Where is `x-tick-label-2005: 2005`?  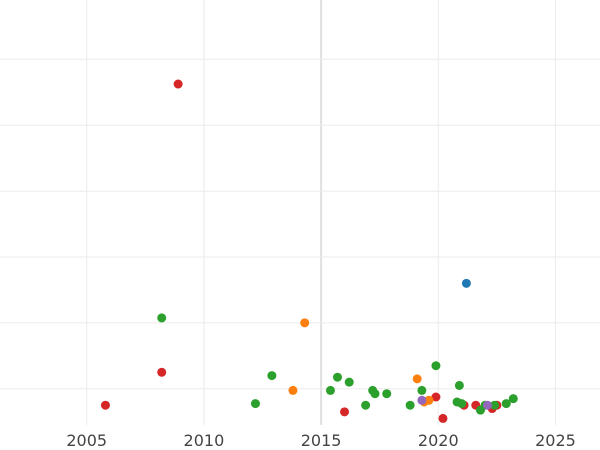 x-tick-label-2005: 2005 is located at coordinates (86, 440).